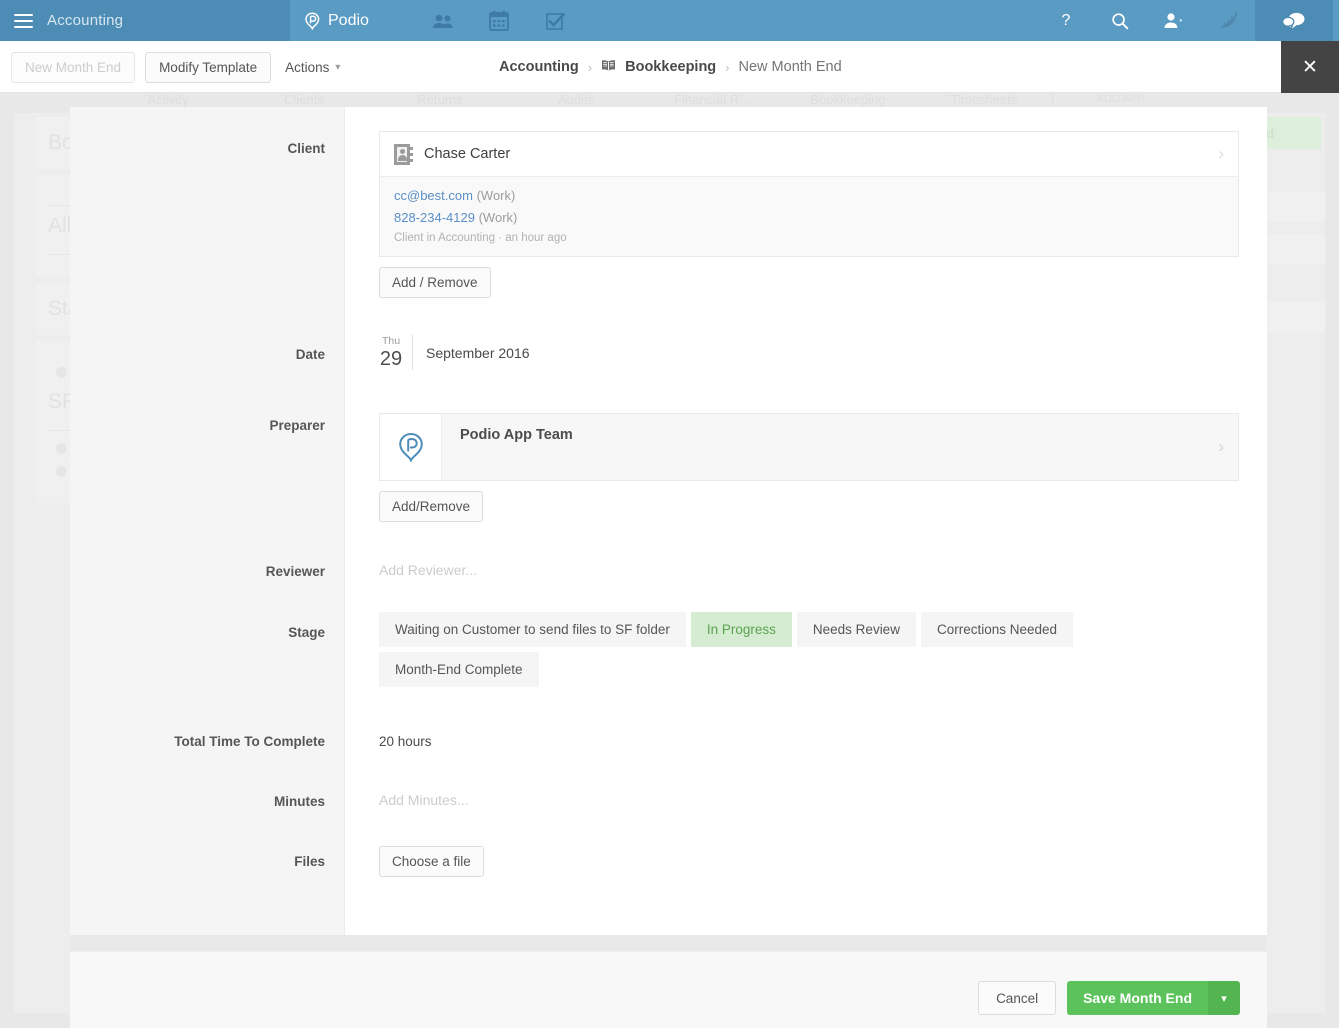 This screenshot has height=1028, width=1339. I want to click on date-day-number: 29, so click(391, 359).